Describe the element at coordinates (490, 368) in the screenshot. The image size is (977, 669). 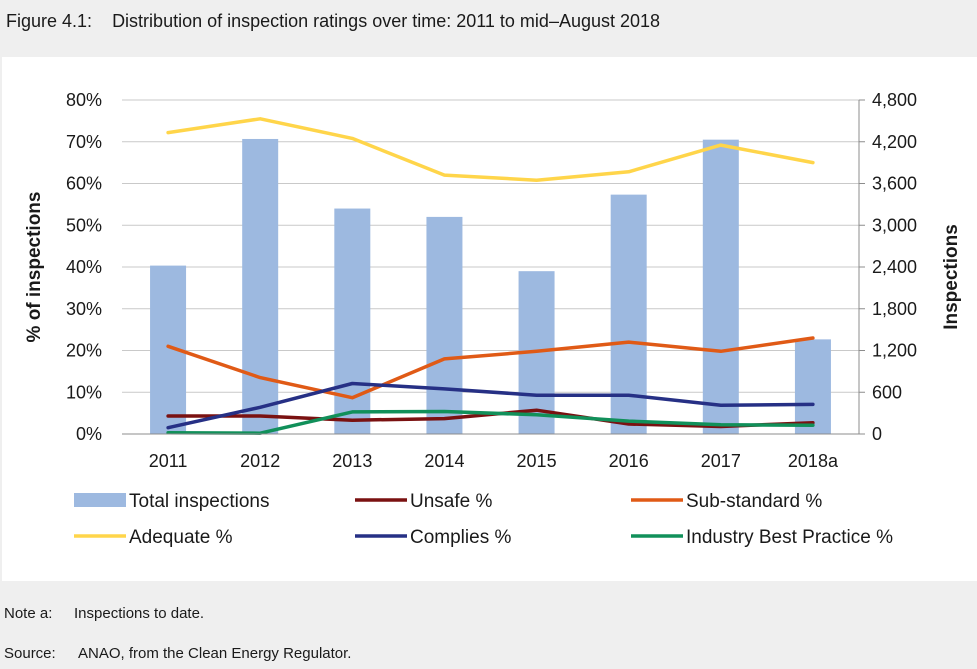
I see `line-sub-standard` at that location.